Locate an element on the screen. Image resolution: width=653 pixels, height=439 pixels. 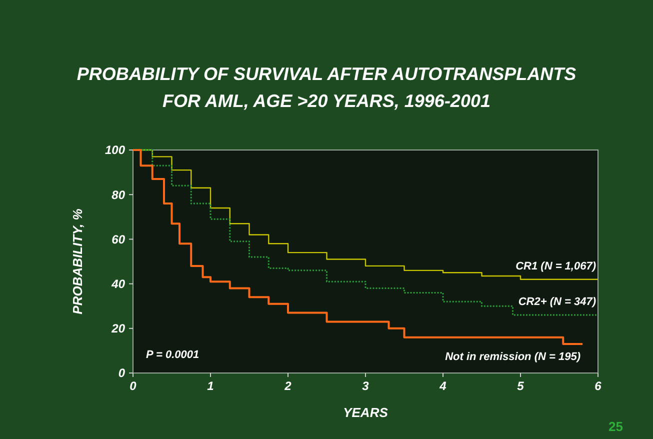
y-tick-label: 20 is located at coordinates (118, 329).